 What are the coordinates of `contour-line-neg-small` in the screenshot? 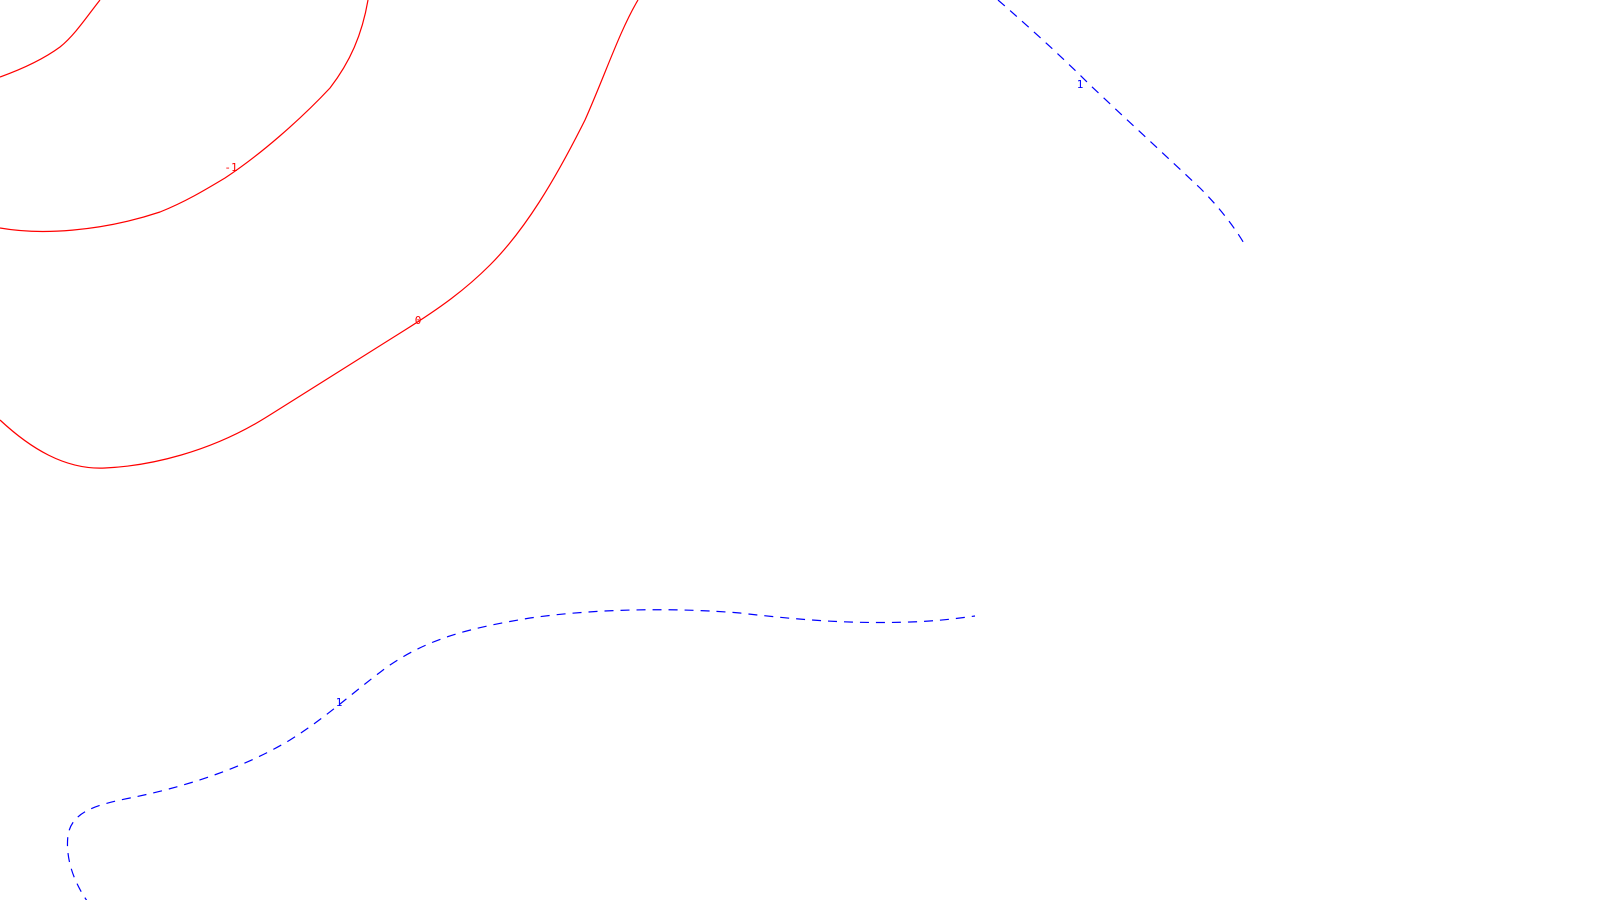 It's located at (50, 39).